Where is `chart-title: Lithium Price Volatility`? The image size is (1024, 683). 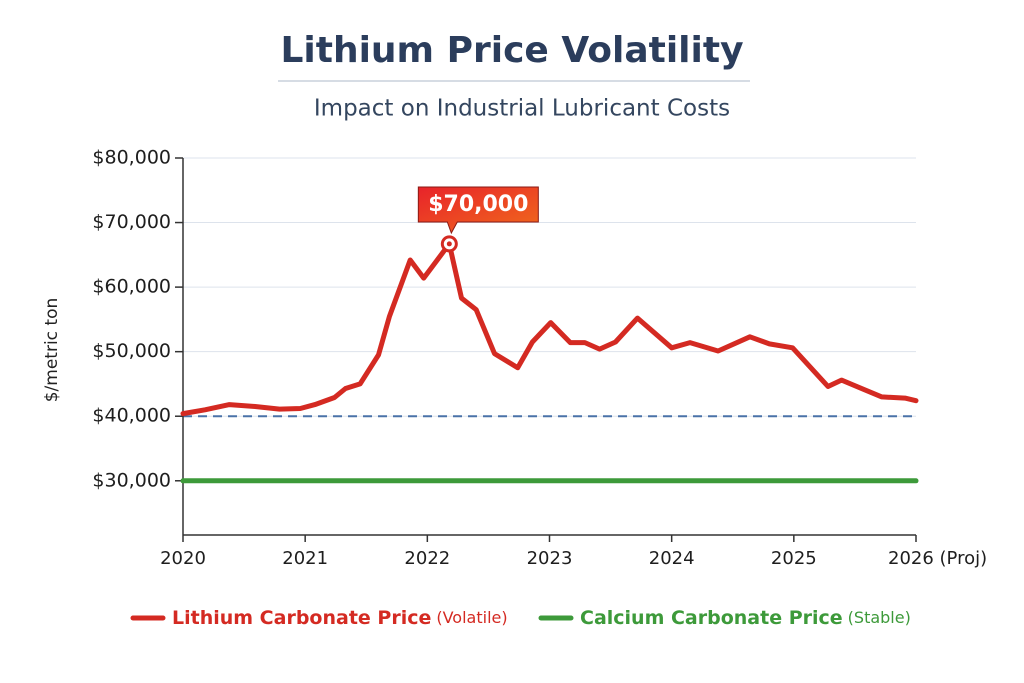 chart-title: Lithium Price Volatility is located at coordinates (511, 50).